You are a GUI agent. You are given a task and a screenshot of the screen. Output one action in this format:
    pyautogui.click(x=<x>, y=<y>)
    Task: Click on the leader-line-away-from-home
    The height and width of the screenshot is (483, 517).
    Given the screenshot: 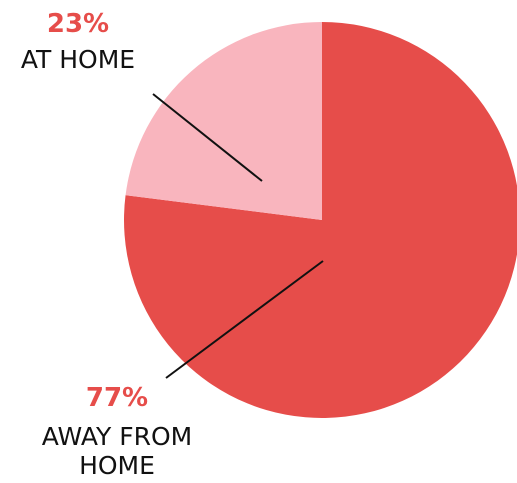 What is the action you would take?
    pyautogui.click(x=244, y=319)
    